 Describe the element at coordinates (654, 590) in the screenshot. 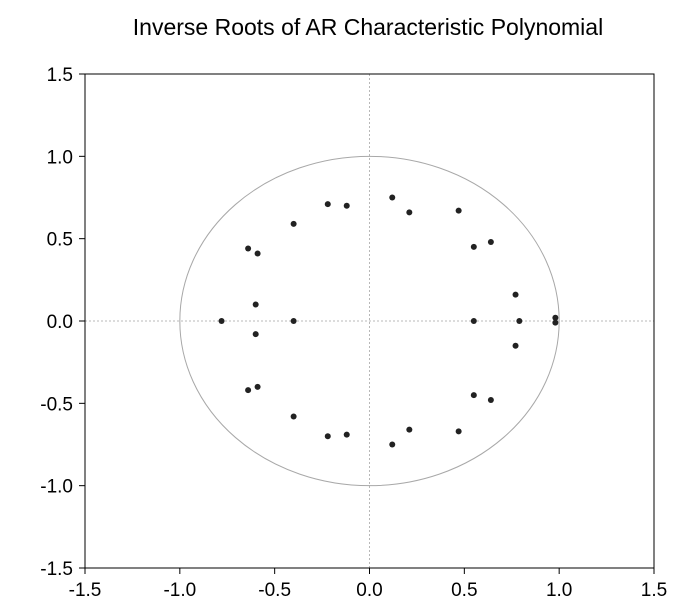

I see `x-tick-label: 1.5` at that location.